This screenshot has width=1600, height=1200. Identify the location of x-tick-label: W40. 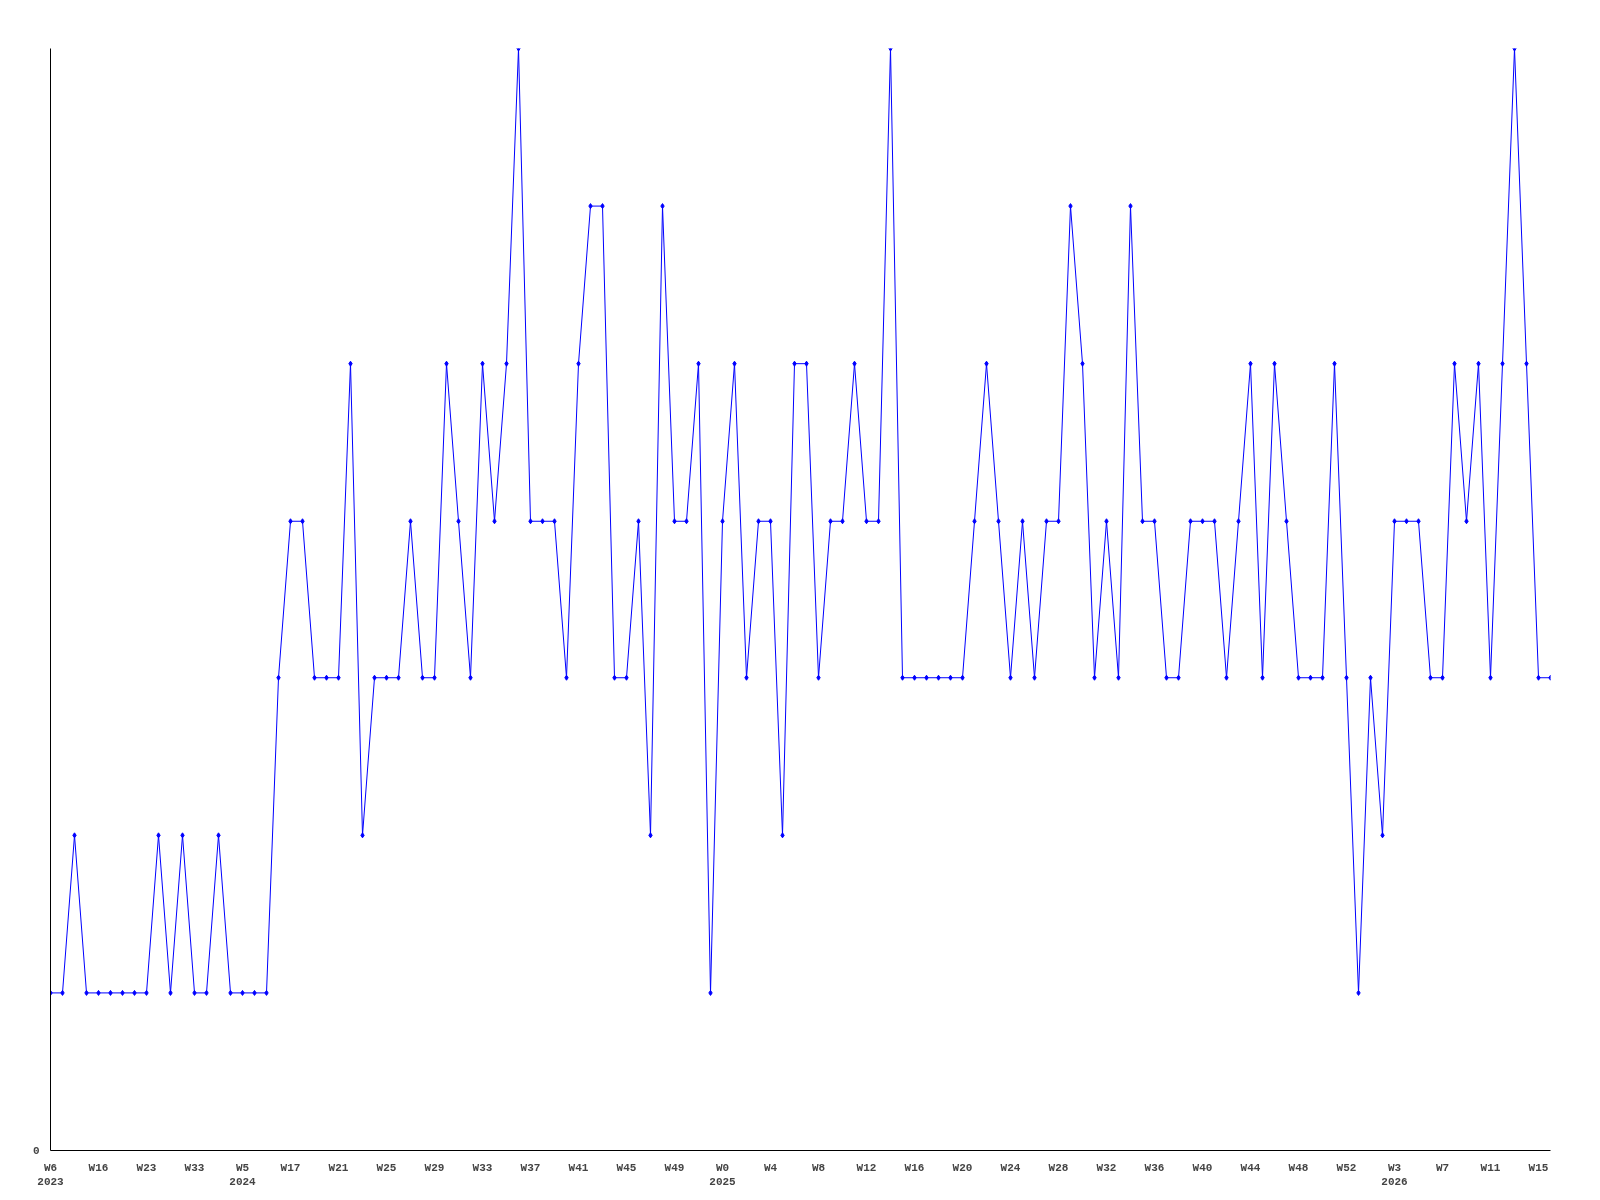
(1202, 1167).